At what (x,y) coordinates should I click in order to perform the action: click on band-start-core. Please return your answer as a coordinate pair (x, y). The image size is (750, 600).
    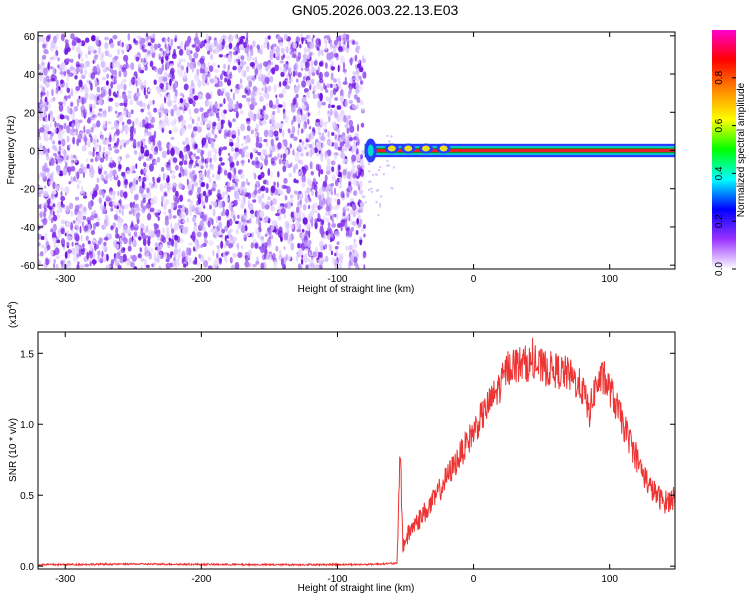
    Looking at the image, I should click on (370, 150).